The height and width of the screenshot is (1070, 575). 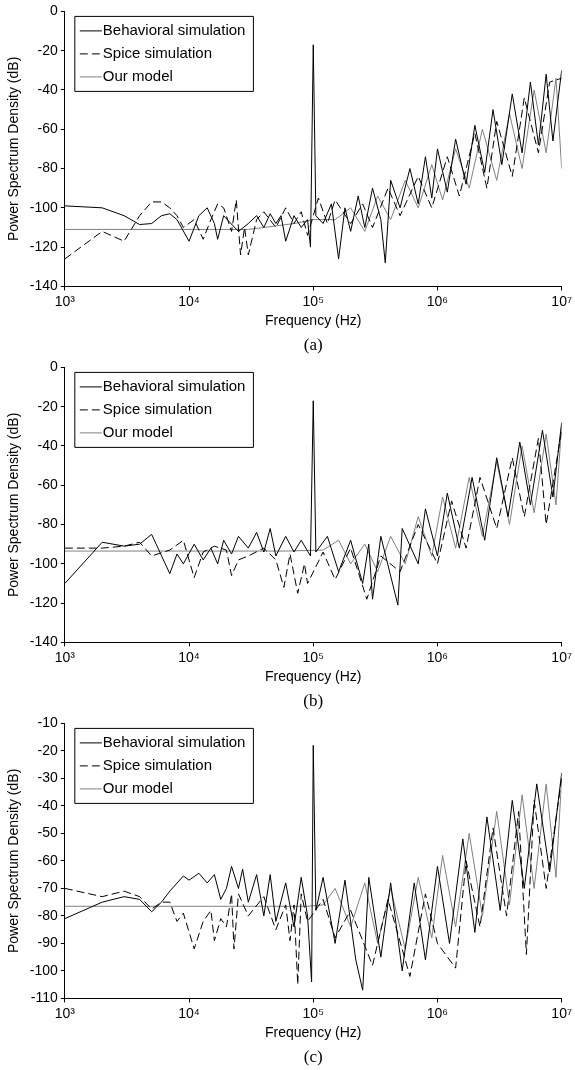 What do you see at coordinates (48, 942) in the screenshot?
I see `y-tick-label: -90` at bounding box center [48, 942].